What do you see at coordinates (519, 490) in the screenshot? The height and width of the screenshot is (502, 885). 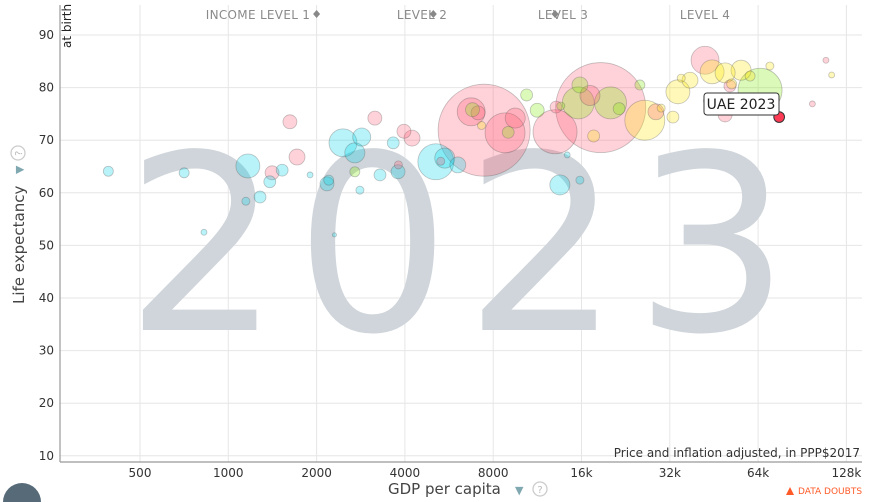 I see `x-axis-dropdown-icon: ▼` at bounding box center [519, 490].